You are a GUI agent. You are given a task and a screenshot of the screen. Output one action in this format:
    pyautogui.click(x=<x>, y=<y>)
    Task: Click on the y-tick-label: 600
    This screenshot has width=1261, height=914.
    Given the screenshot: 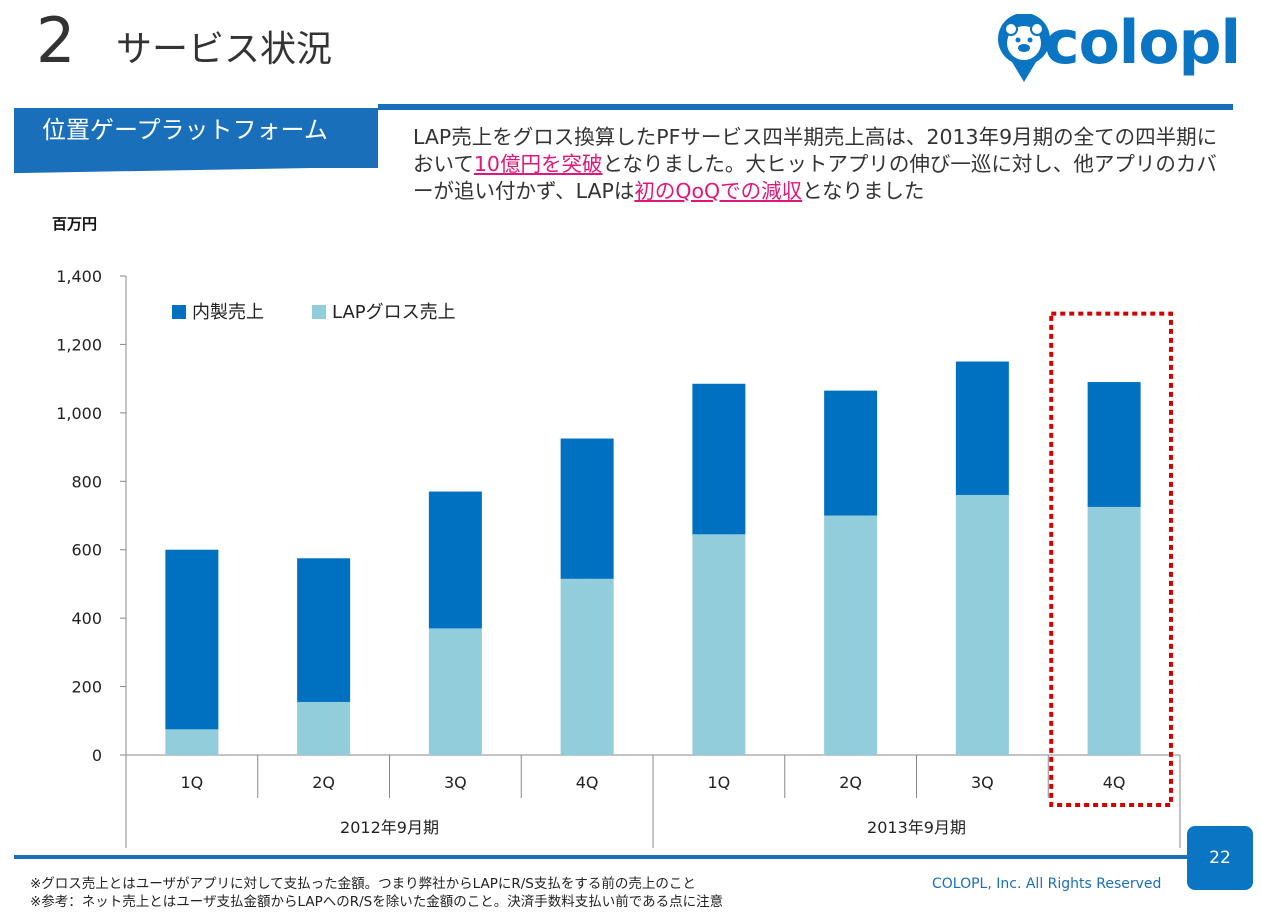 What is the action you would take?
    pyautogui.click(x=86, y=550)
    